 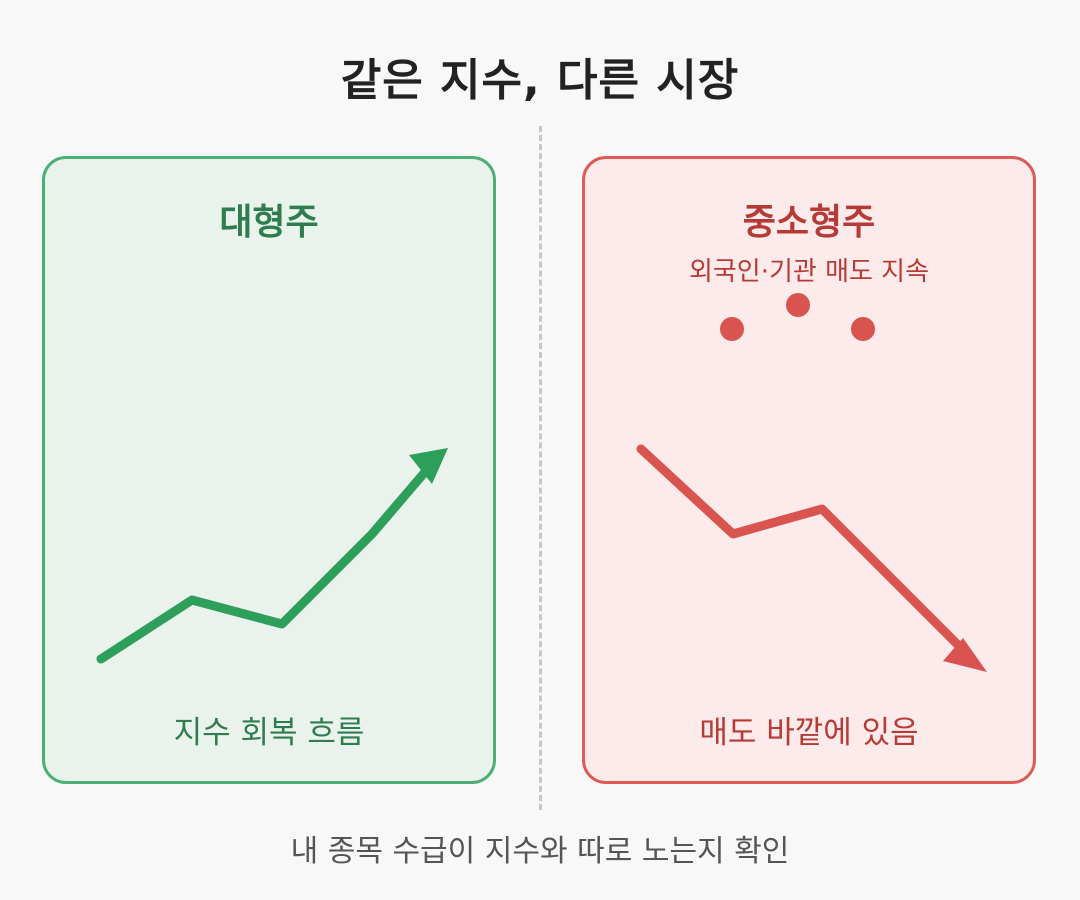 I want to click on center-divider, so click(x=540, y=468).